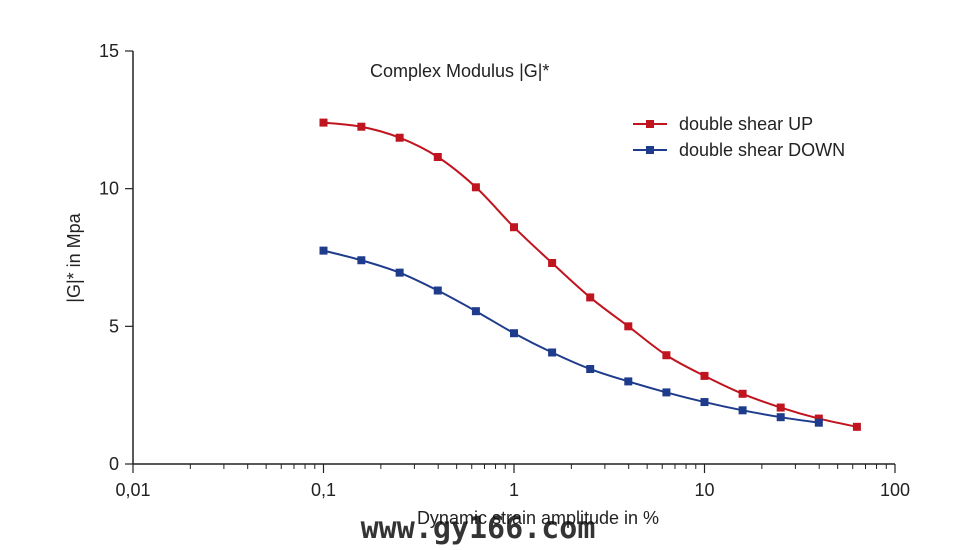  Describe the element at coordinates (746, 124) in the screenshot. I see `legend-label: double shear UP` at that location.